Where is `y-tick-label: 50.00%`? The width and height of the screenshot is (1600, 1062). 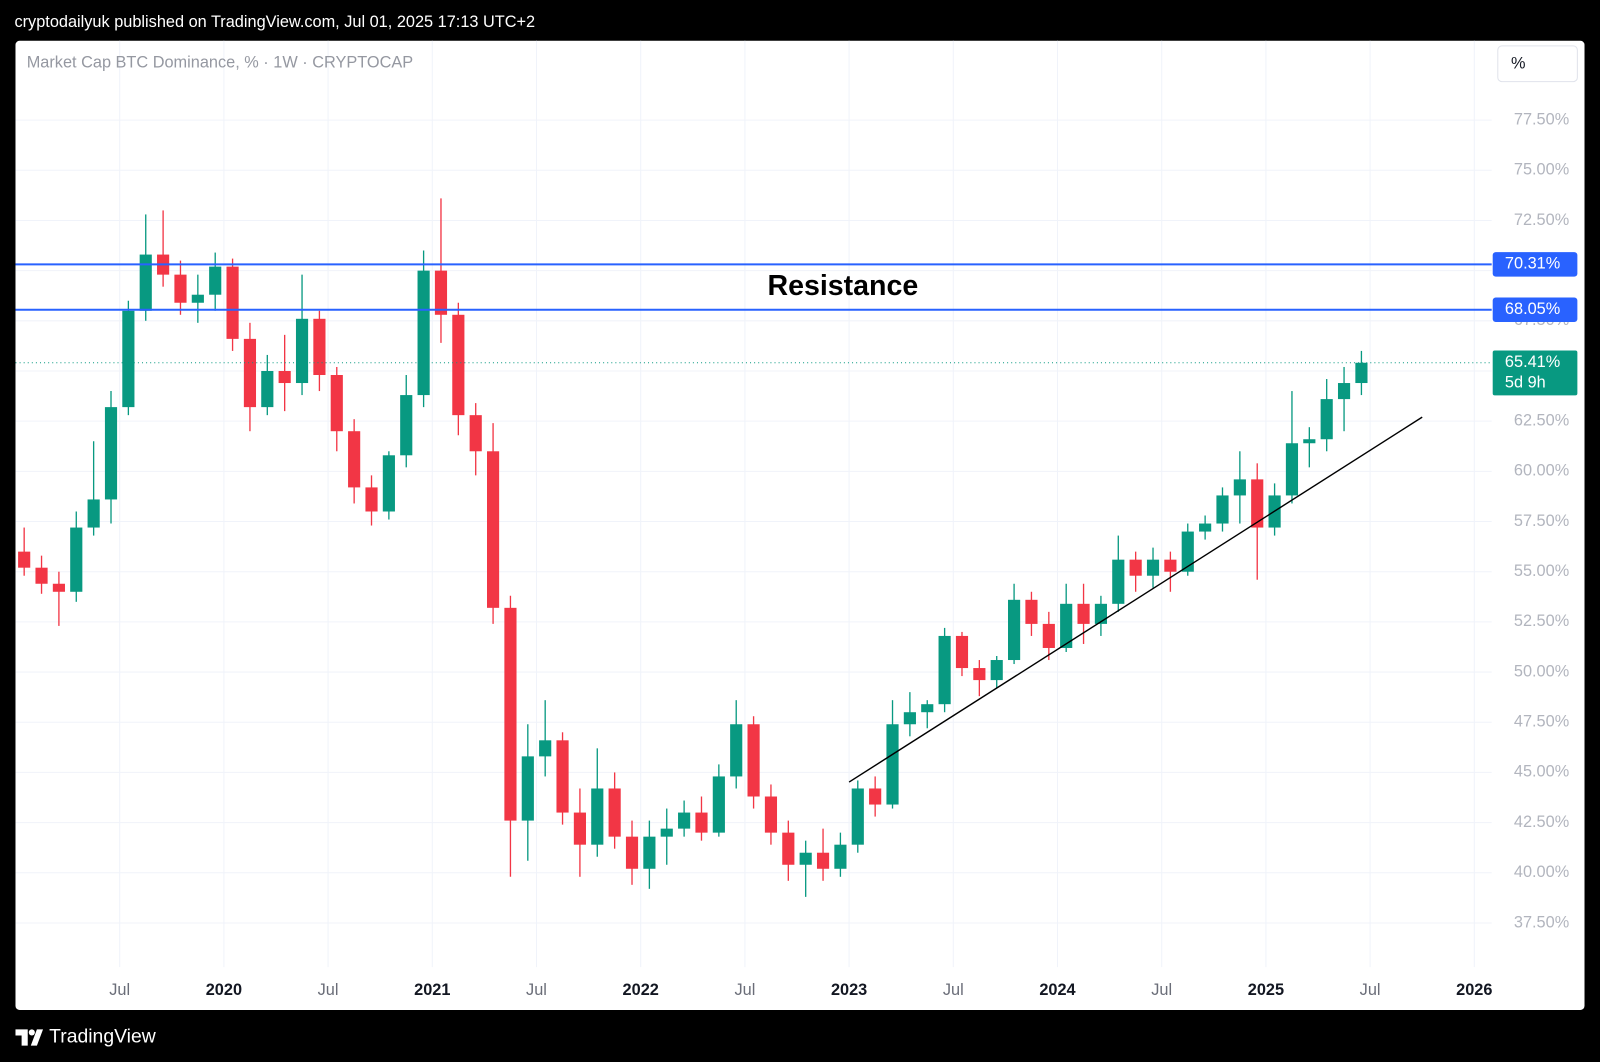
y-tick-label: 50.00% is located at coordinates (1541, 671).